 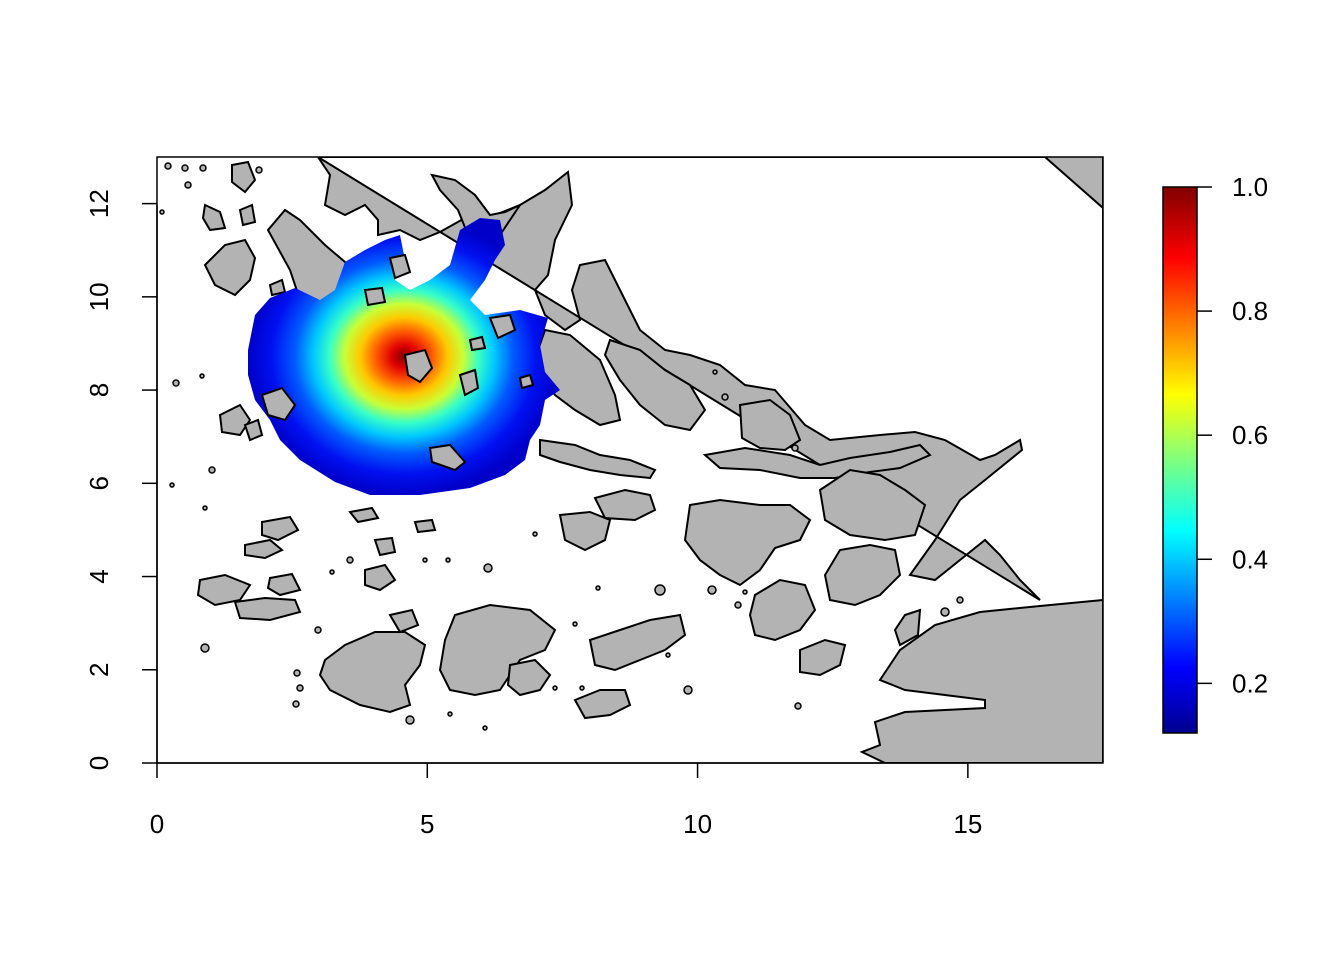 I want to click on y-axis: 0 2 4 6 8 10 12, so click(x=121, y=479).